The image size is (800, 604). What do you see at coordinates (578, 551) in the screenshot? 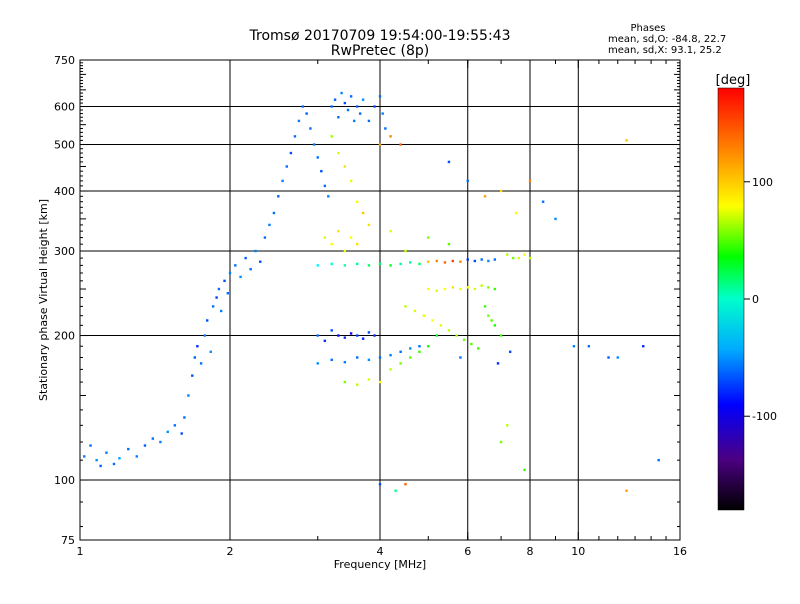
I see `x-tick-label: 10` at bounding box center [578, 551].